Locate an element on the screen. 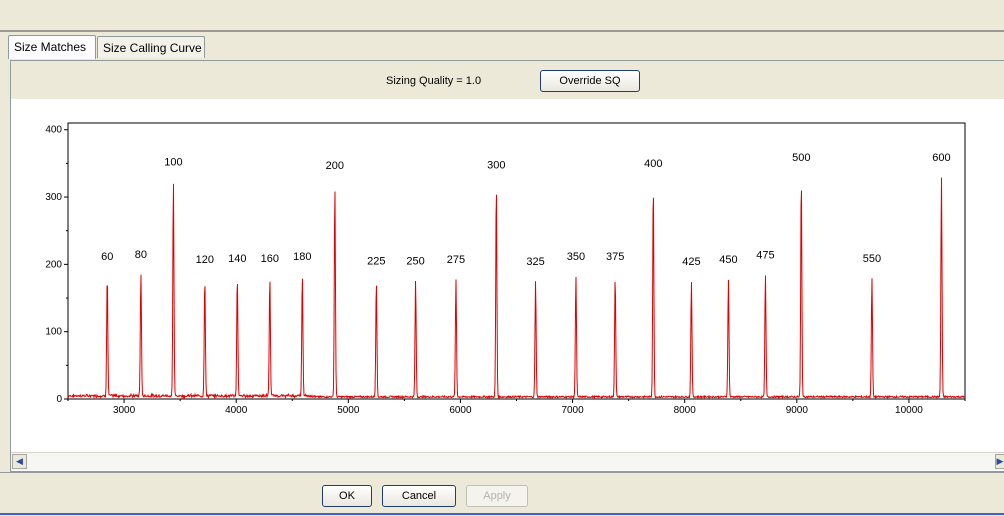  y-tick-label: 100 is located at coordinates (53, 332).